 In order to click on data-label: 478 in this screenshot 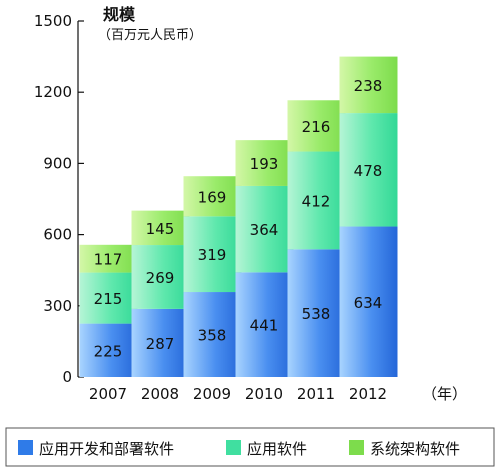, I will do `click(368, 171)`.